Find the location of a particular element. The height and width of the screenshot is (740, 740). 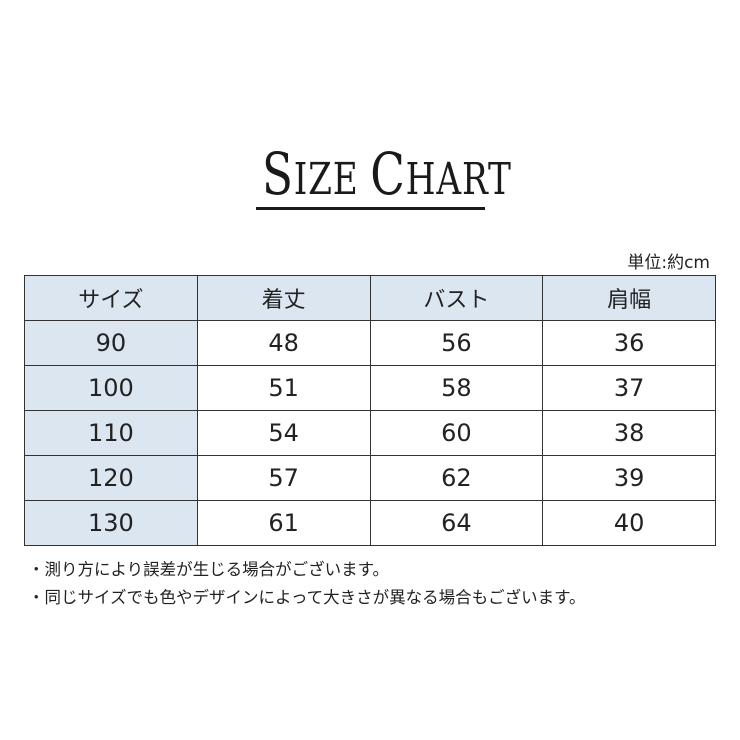

table-row: 130 61 64 40 is located at coordinates (370, 523).